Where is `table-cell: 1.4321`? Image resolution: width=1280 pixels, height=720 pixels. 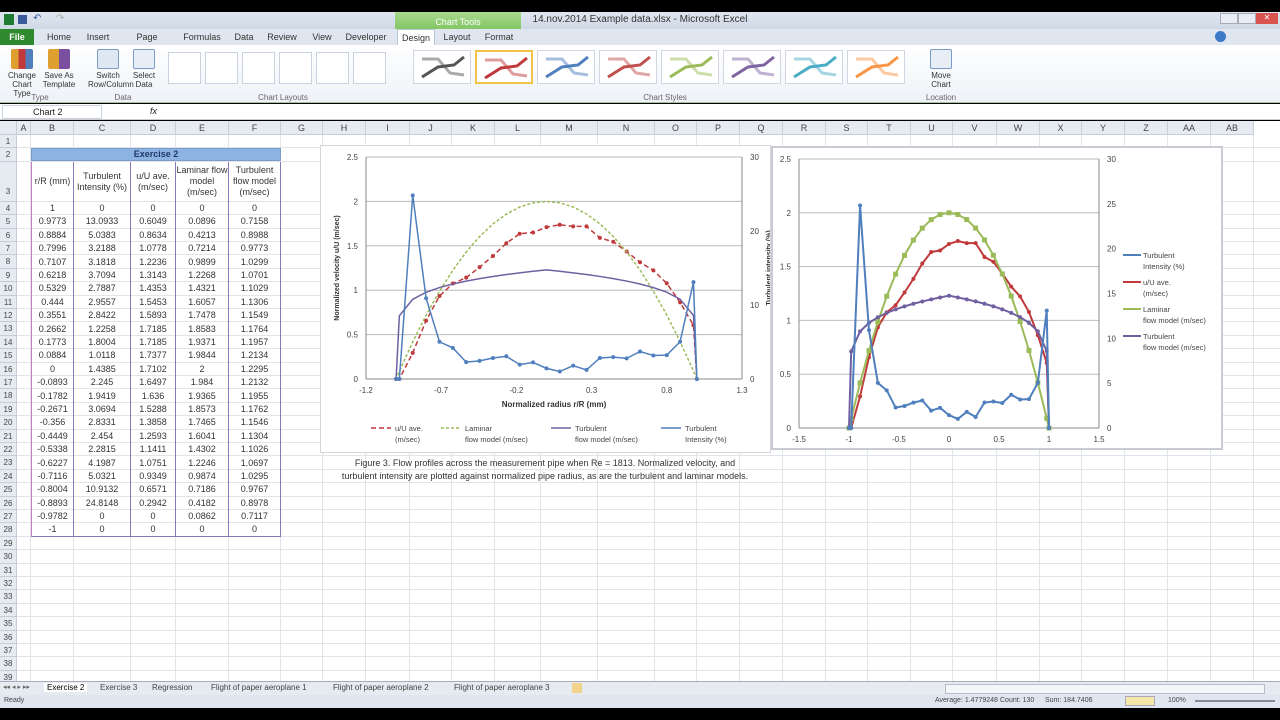 table-cell: 1.4321 is located at coordinates (202, 289).